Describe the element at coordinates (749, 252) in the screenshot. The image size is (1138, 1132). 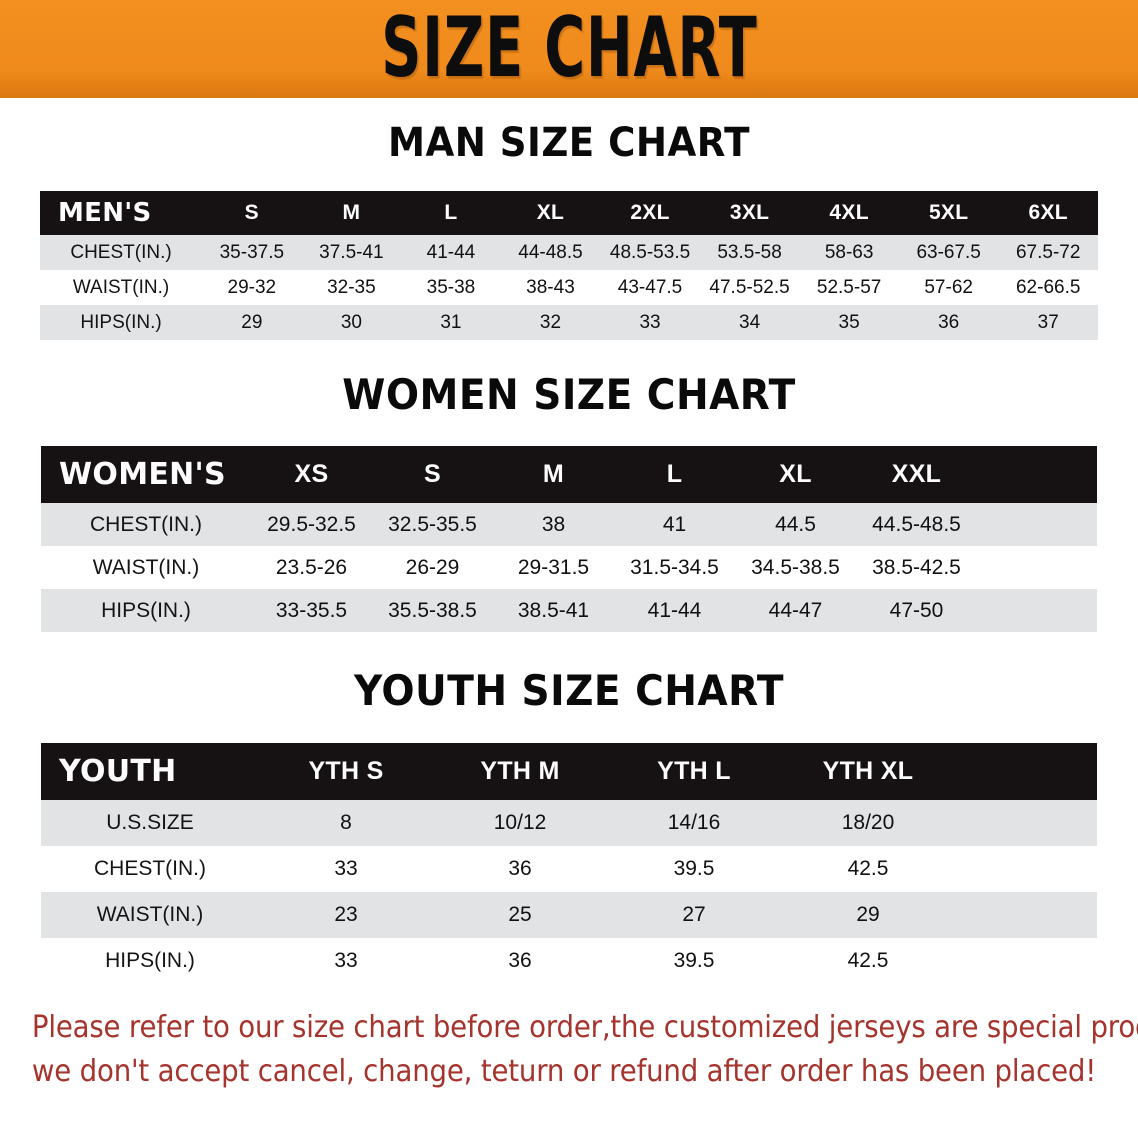
I see `table-cell: 53.5-58` at that location.